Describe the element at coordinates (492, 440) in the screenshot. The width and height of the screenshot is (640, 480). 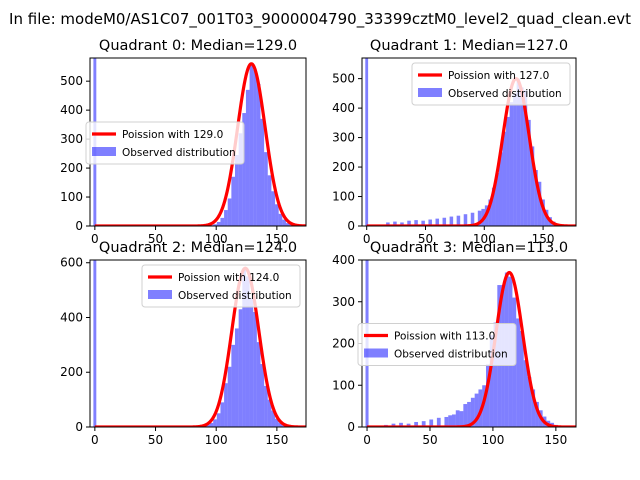
I see `x-tick-label: 100` at that location.